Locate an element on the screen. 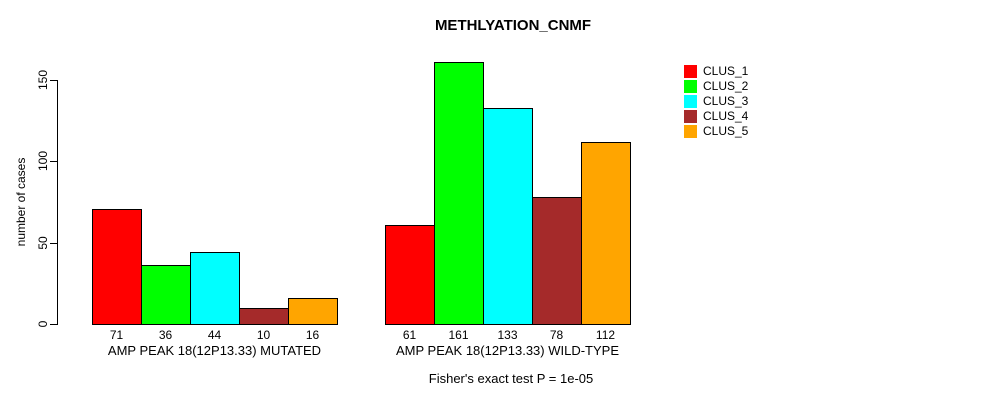  legend-label: CLUS_1 is located at coordinates (726, 71).